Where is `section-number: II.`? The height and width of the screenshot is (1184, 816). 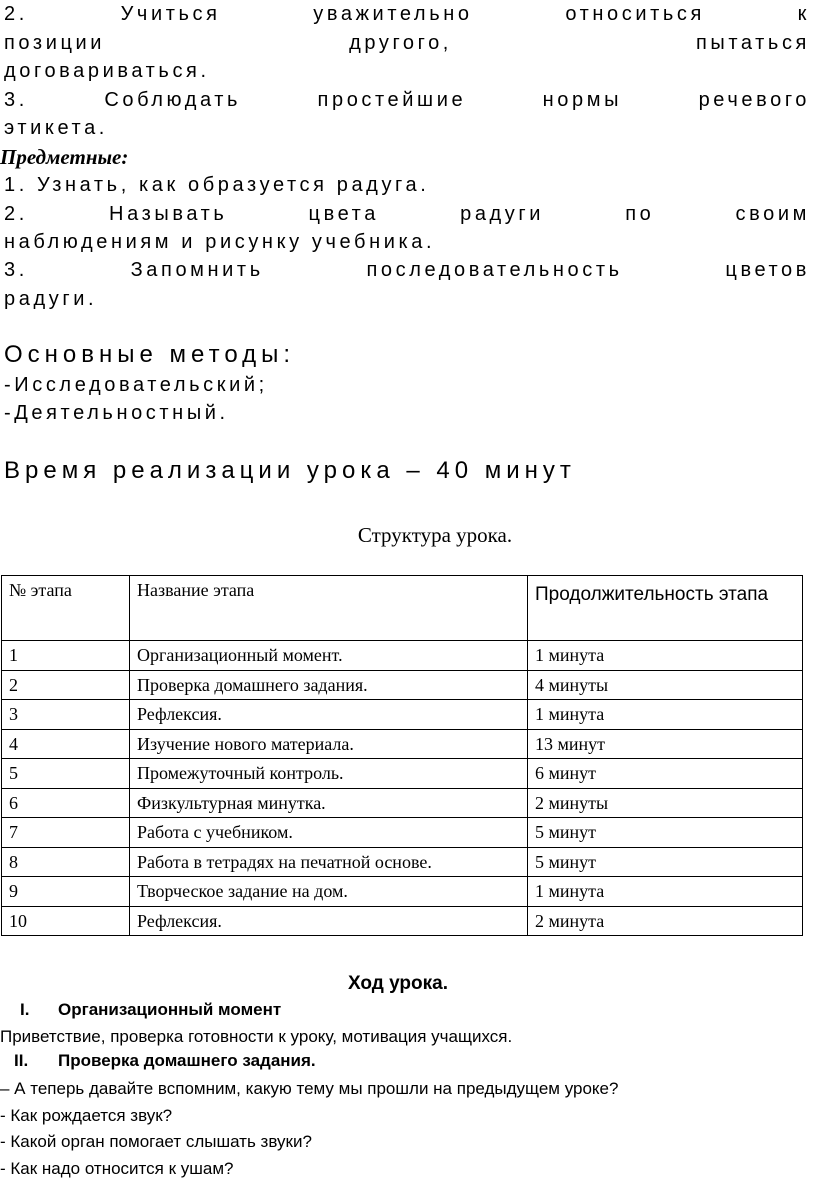
section-number: II. is located at coordinates (21, 1060).